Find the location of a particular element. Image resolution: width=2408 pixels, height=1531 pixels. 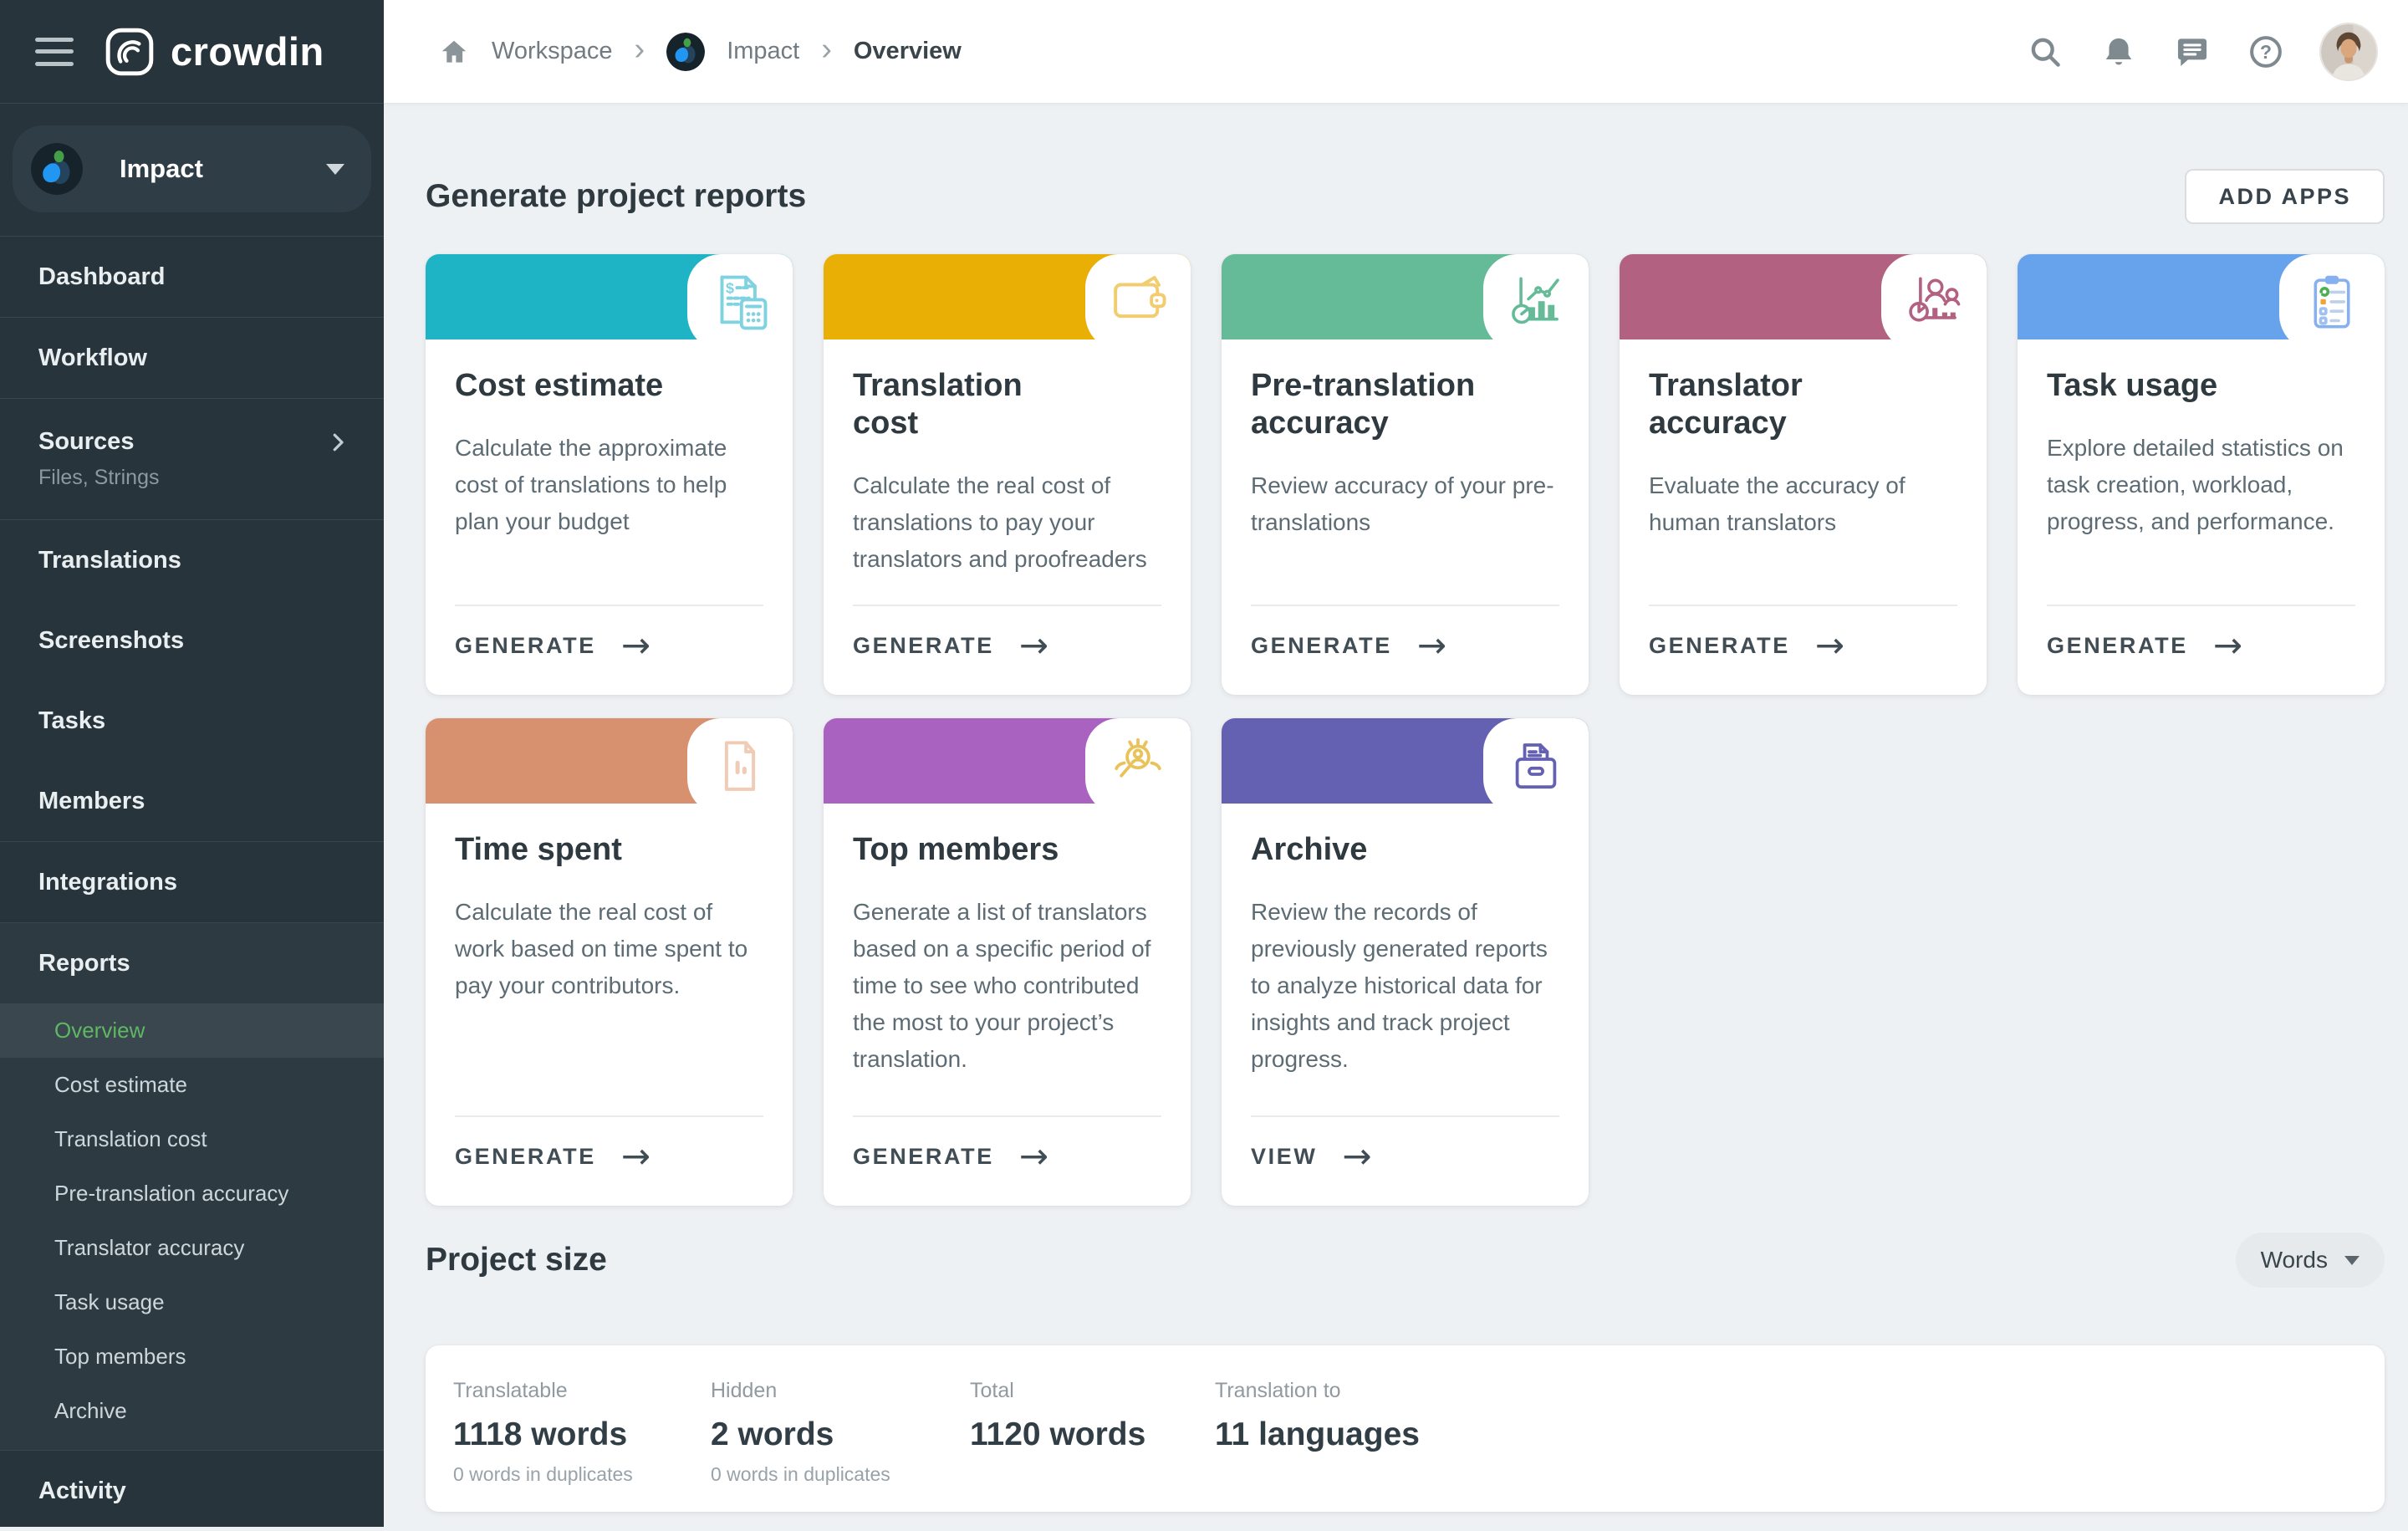

sidebar-item-label: Integrations is located at coordinates (108, 882).